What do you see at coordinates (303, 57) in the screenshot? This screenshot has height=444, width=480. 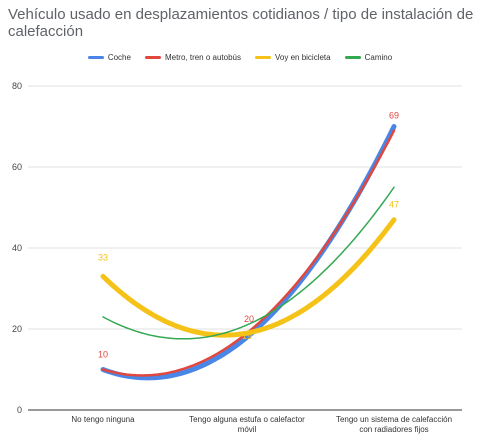 I see `legend-label-bicicleta: Voy en bicicleta` at bounding box center [303, 57].